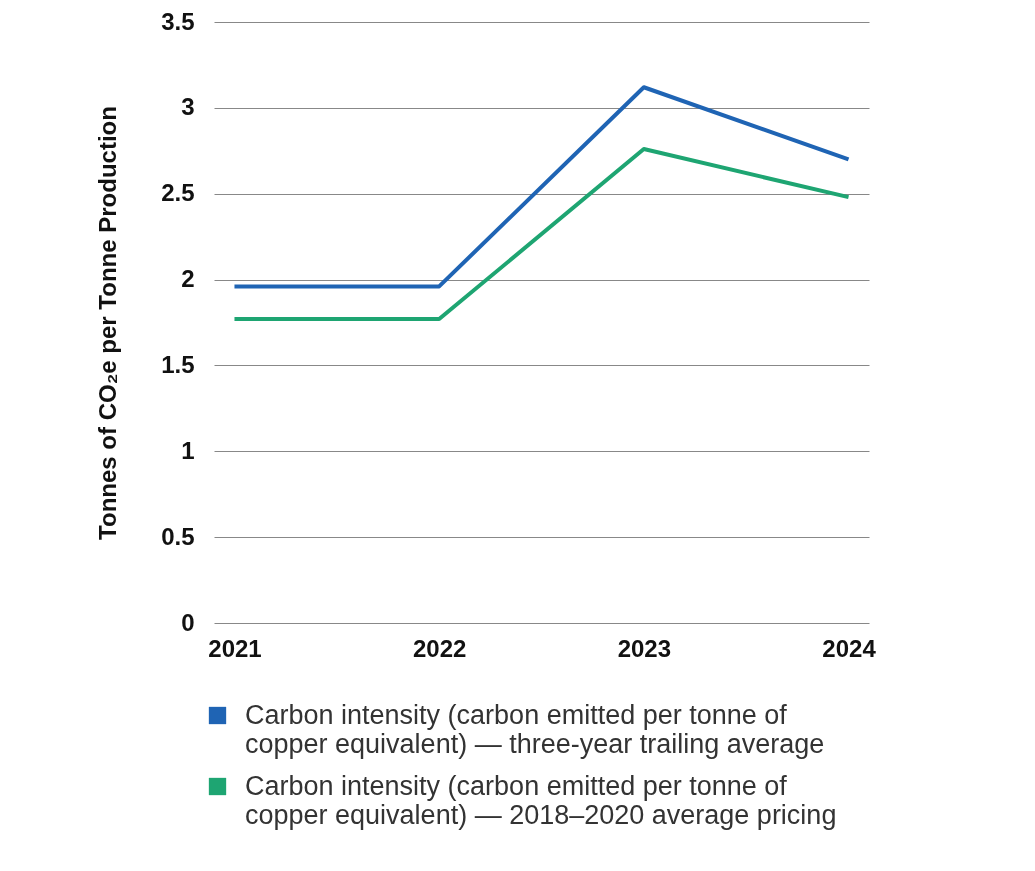 Image resolution: width=1035 pixels, height=871 pixels. What do you see at coordinates (188, 279) in the screenshot?
I see `y-tick-label: 2` at bounding box center [188, 279].